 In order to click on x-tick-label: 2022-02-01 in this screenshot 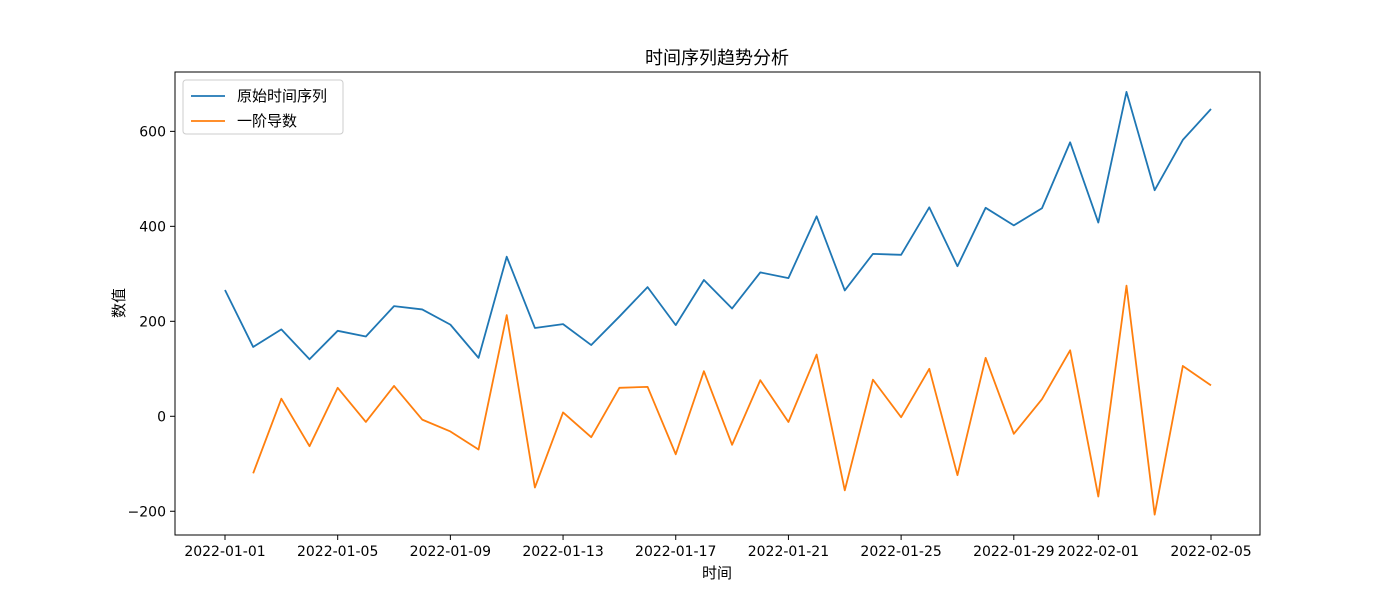, I will do `click(1098, 552)`.